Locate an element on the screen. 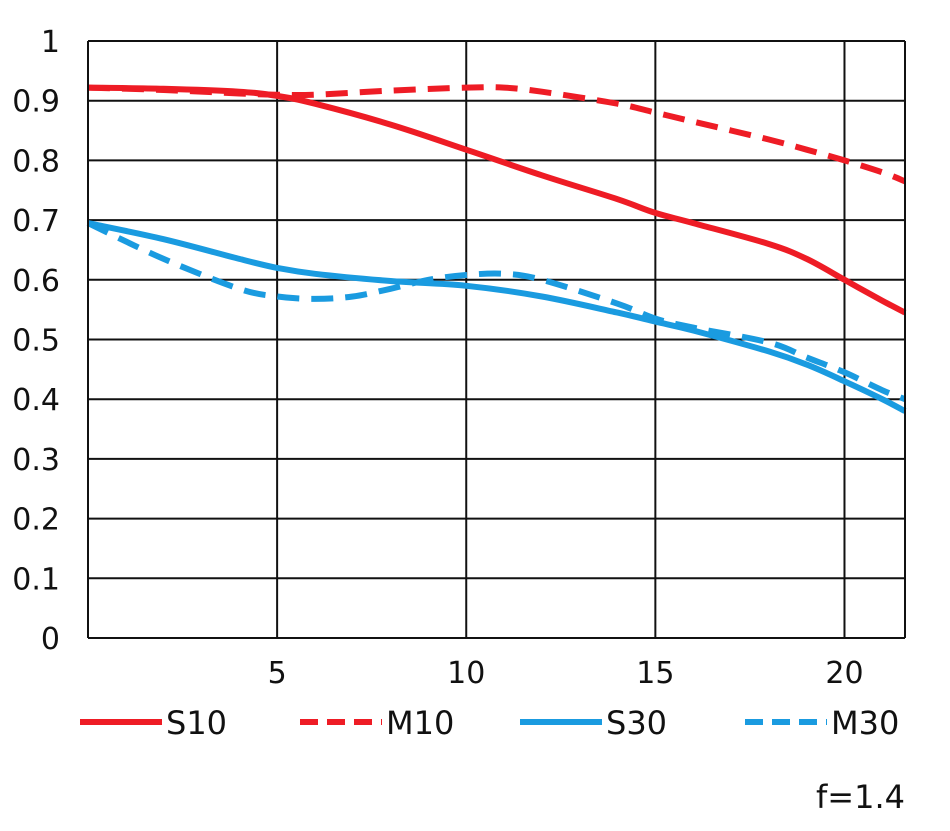 The height and width of the screenshot is (831, 950). aperture-annotation: f=1.4 is located at coordinates (860, 797).